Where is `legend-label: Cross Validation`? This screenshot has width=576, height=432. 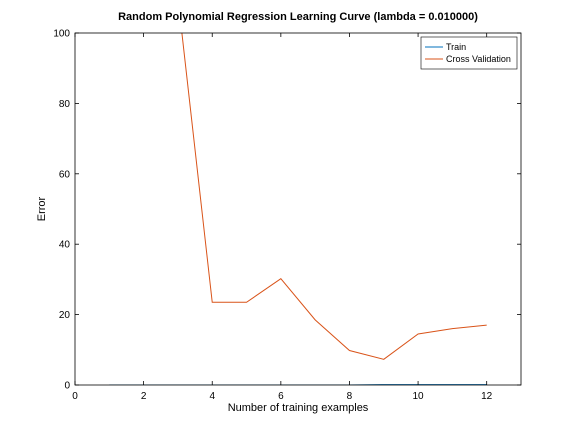
legend-label: Cross Validation is located at coordinates (478, 59).